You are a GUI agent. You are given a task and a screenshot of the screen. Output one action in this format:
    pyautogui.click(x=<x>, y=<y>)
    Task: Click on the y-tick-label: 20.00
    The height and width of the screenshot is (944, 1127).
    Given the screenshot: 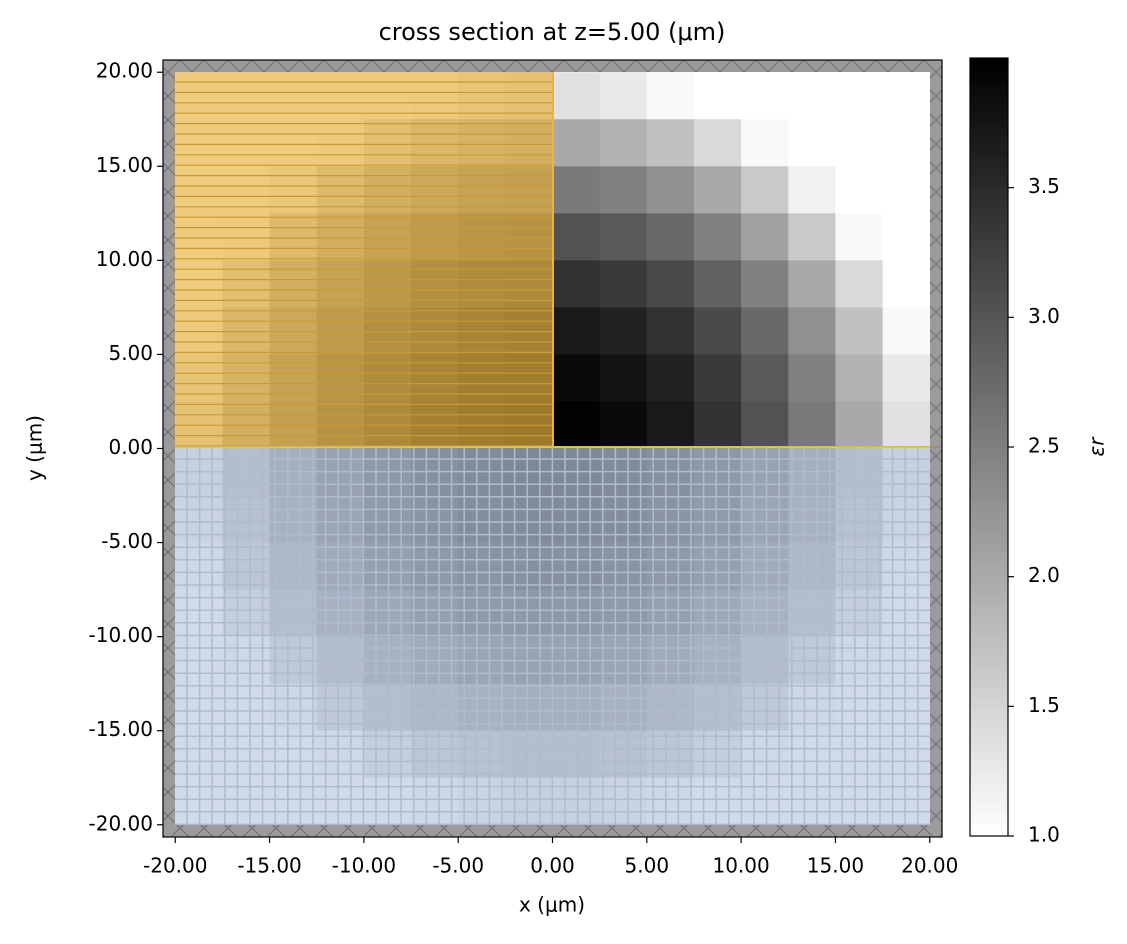 What is the action you would take?
    pyautogui.click(x=124, y=71)
    